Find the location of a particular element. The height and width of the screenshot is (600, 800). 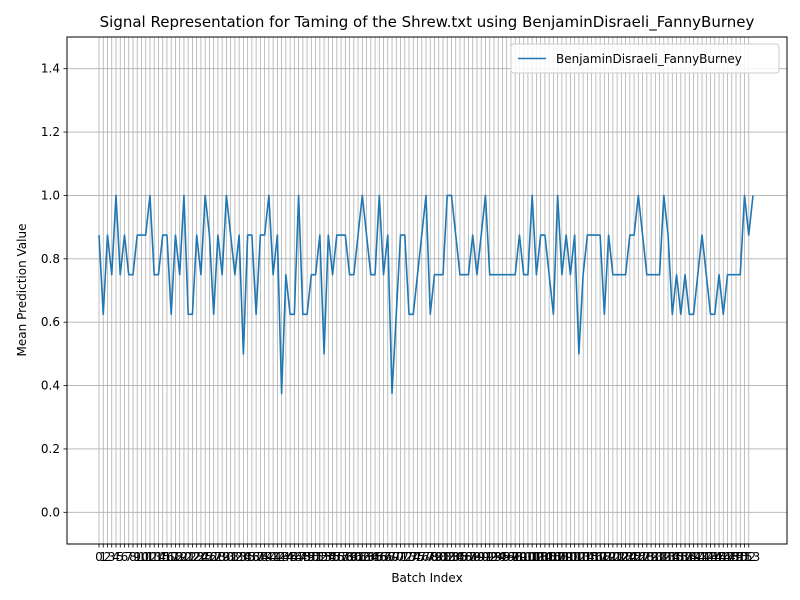

legend: BenjaminDisraeli_FannyBurney is located at coordinates (645, 58).